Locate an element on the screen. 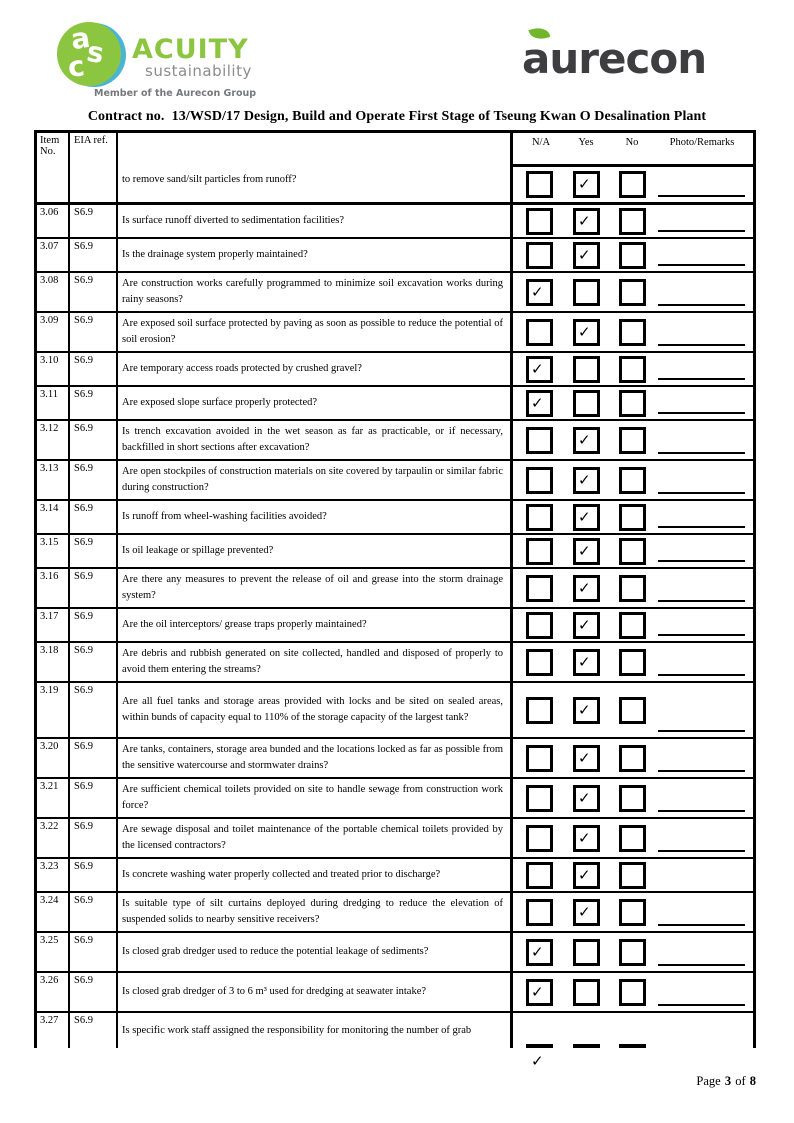 The width and height of the screenshot is (794, 1123). item-no-cell: 3.09 is located at coordinates (53, 332).